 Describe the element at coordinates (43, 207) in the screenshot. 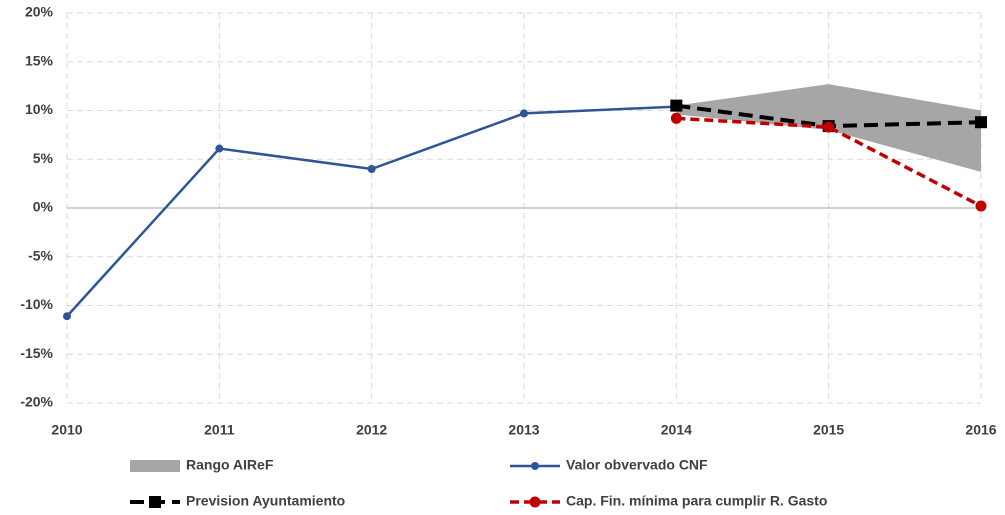

I see `y-tick-label: 0%` at that location.